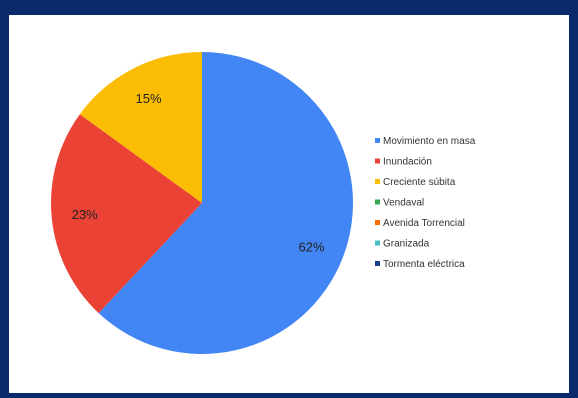 The width and height of the screenshot is (578, 398). Describe the element at coordinates (406, 244) in the screenshot. I see `legend-entry-5: Granizada` at that location.